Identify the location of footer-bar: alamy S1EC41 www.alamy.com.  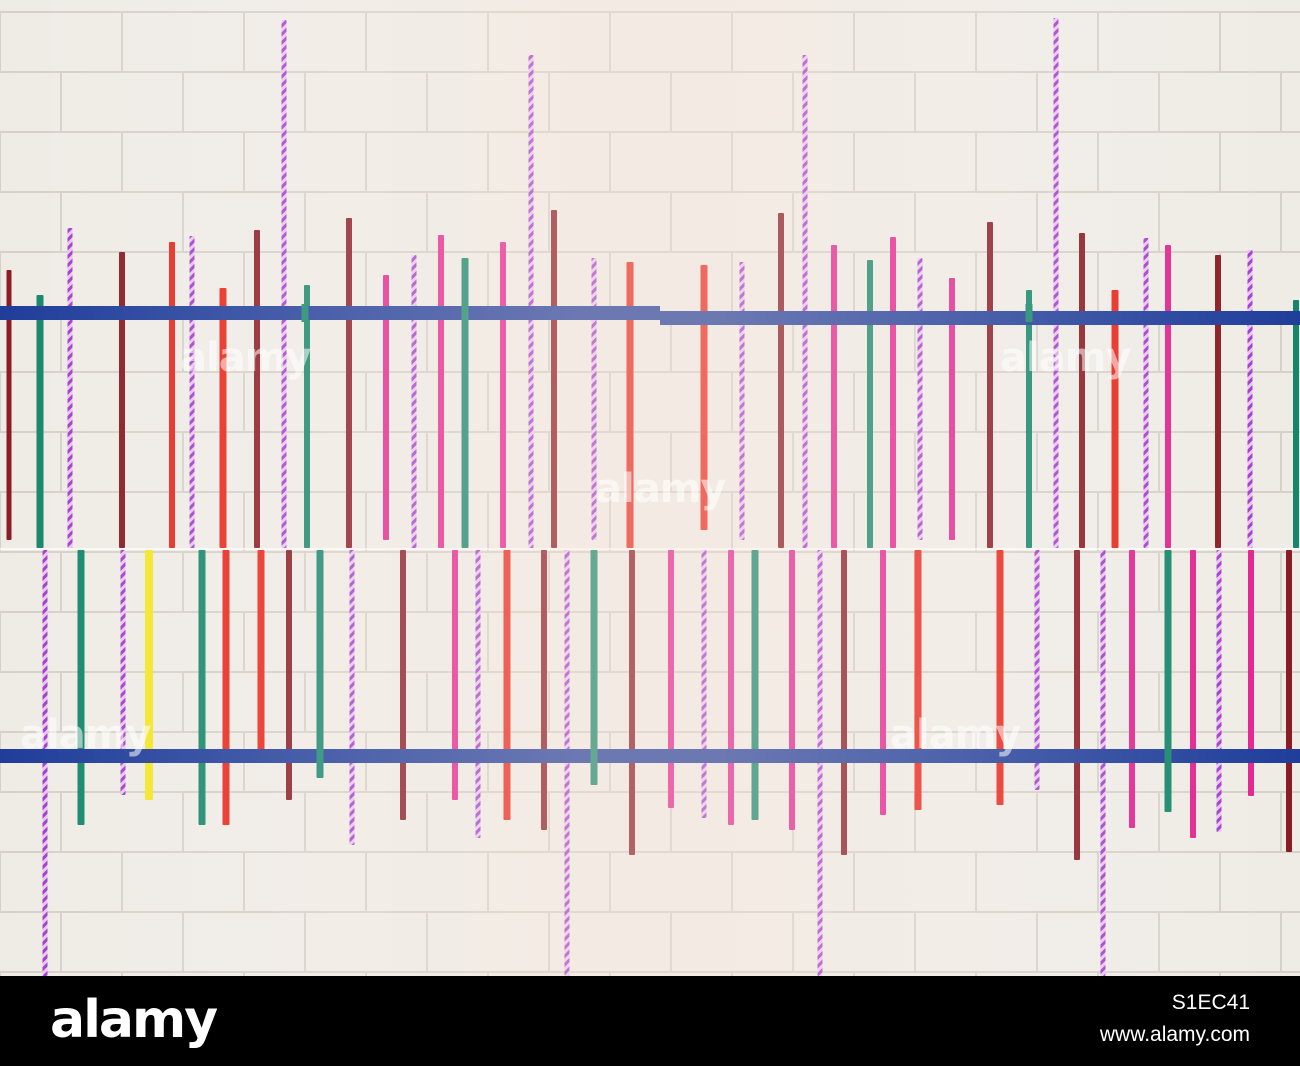
(650, 1021).